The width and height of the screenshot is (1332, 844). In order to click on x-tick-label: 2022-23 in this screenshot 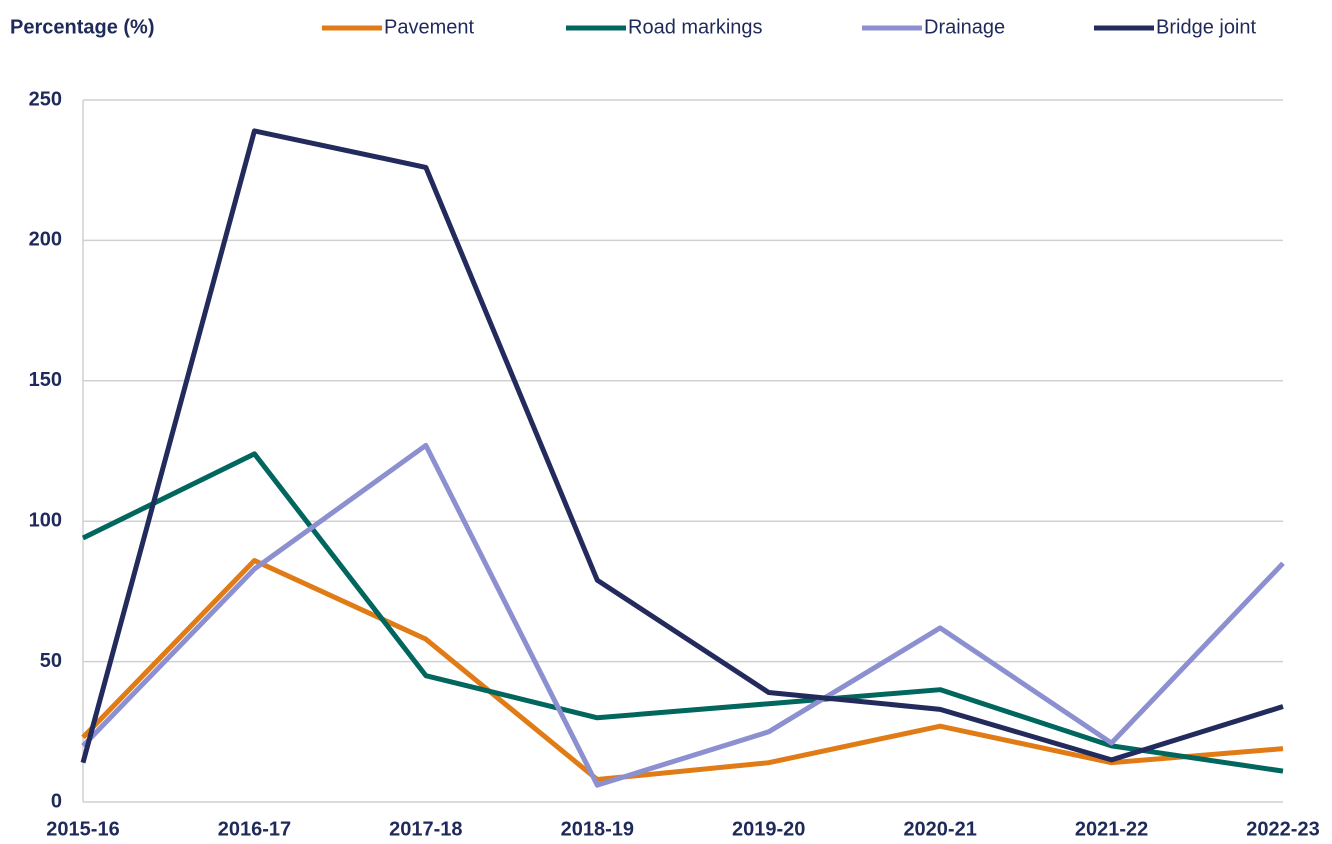, I will do `click(1282, 829)`.